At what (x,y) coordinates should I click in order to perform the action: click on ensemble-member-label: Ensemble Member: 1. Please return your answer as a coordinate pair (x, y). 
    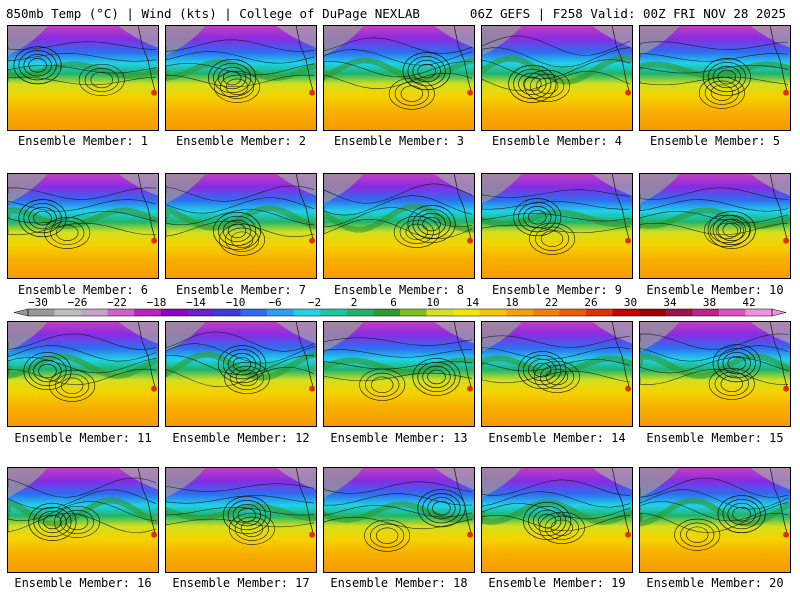
    Looking at the image, I should click on (83, 141).